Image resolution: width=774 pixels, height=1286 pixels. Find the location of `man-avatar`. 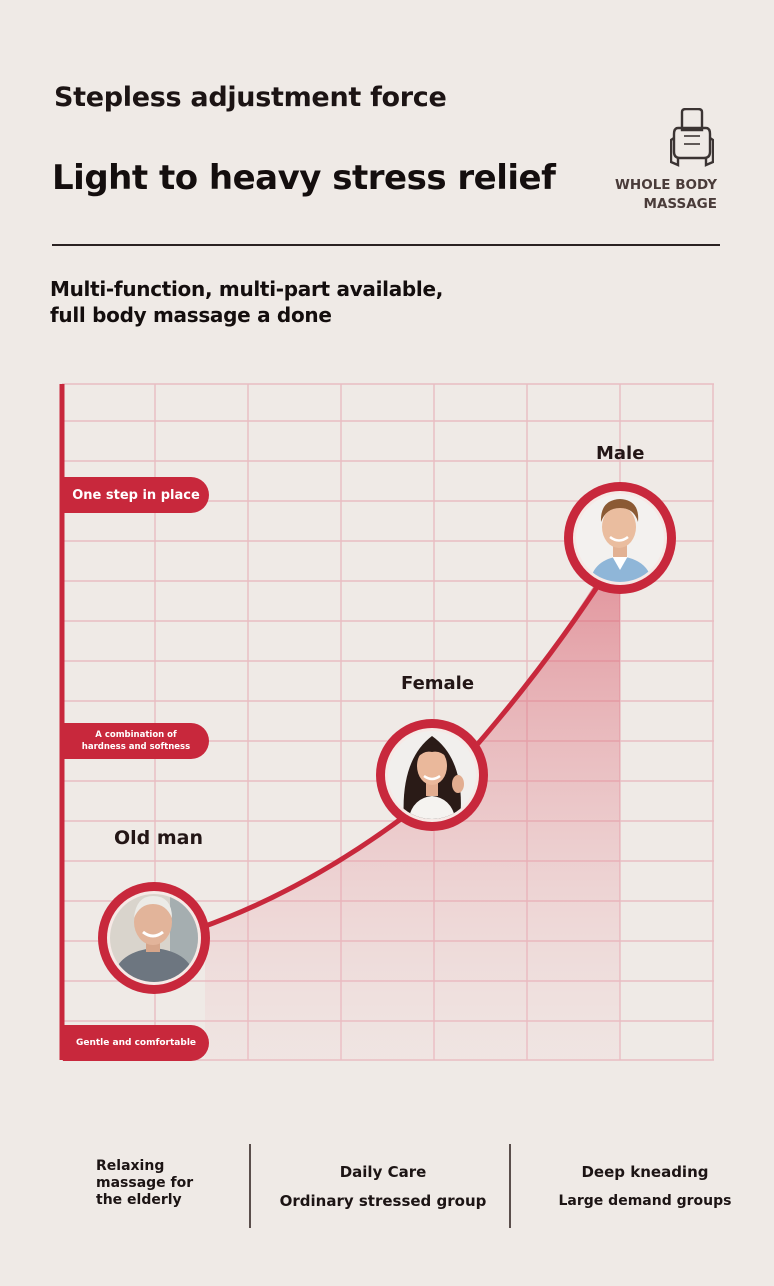

man-avatar is located at coordinates (620, 538).